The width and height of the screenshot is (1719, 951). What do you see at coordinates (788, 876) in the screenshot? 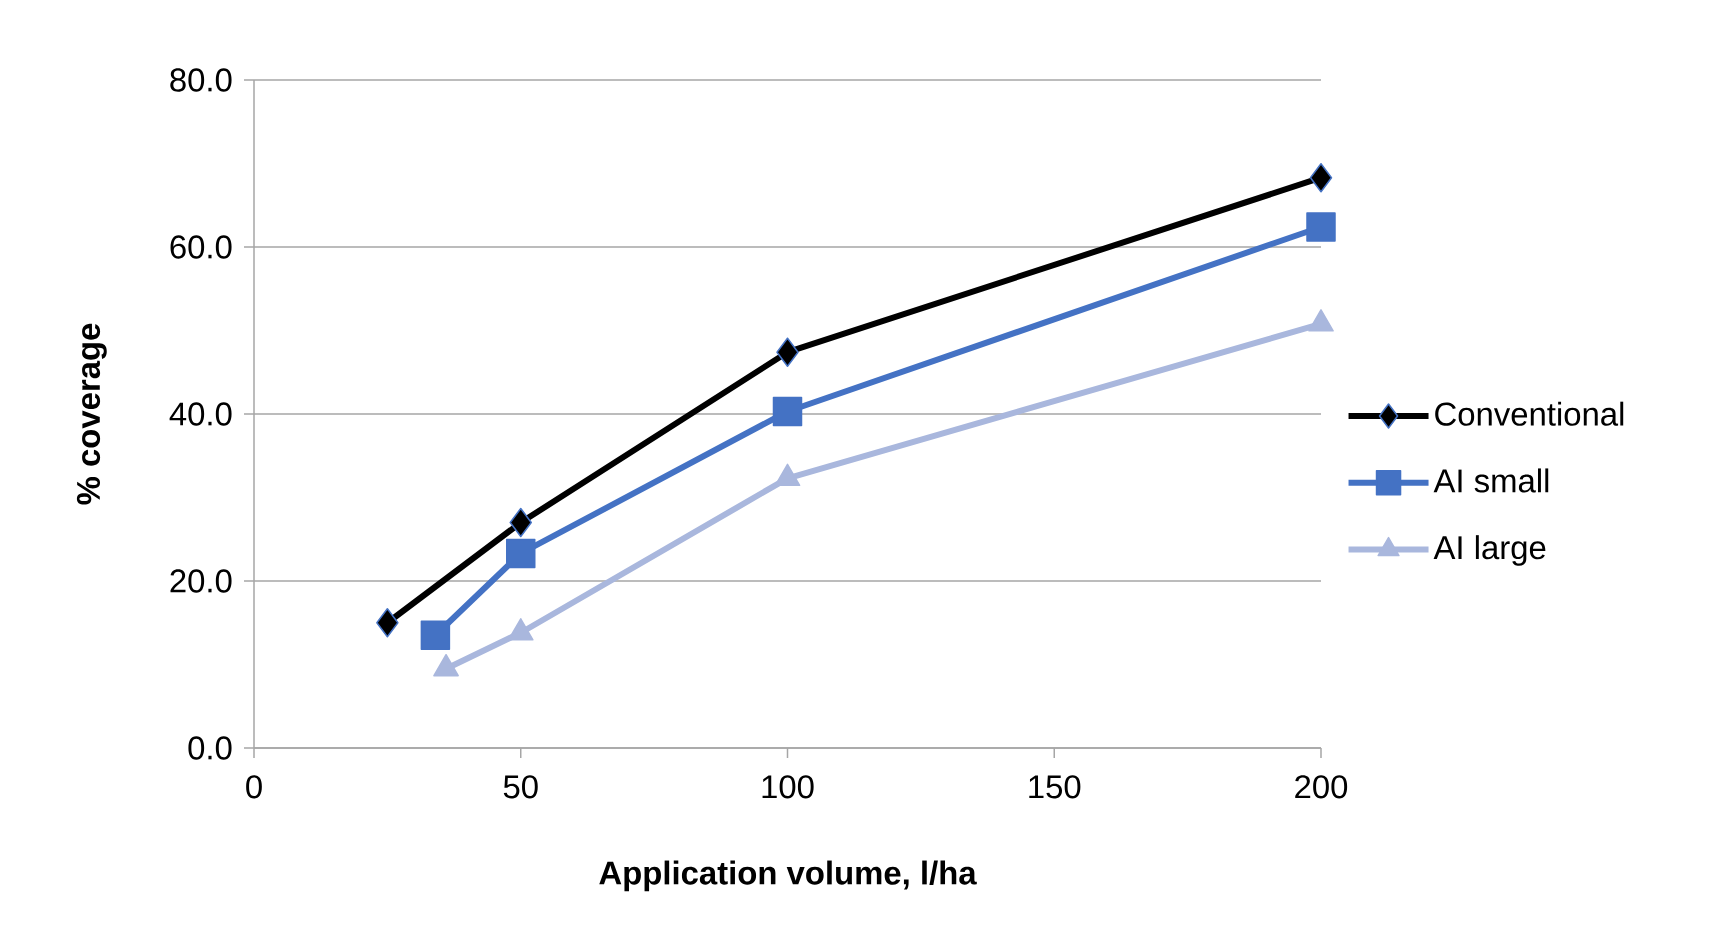
I see `x-axis-title: Application volume, l/ha` at bounding box center [788, 876].